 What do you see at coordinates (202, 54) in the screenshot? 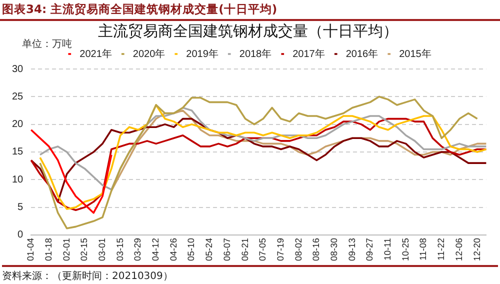
I see `legend-label: 2019年` at bounding box center [202, 54].